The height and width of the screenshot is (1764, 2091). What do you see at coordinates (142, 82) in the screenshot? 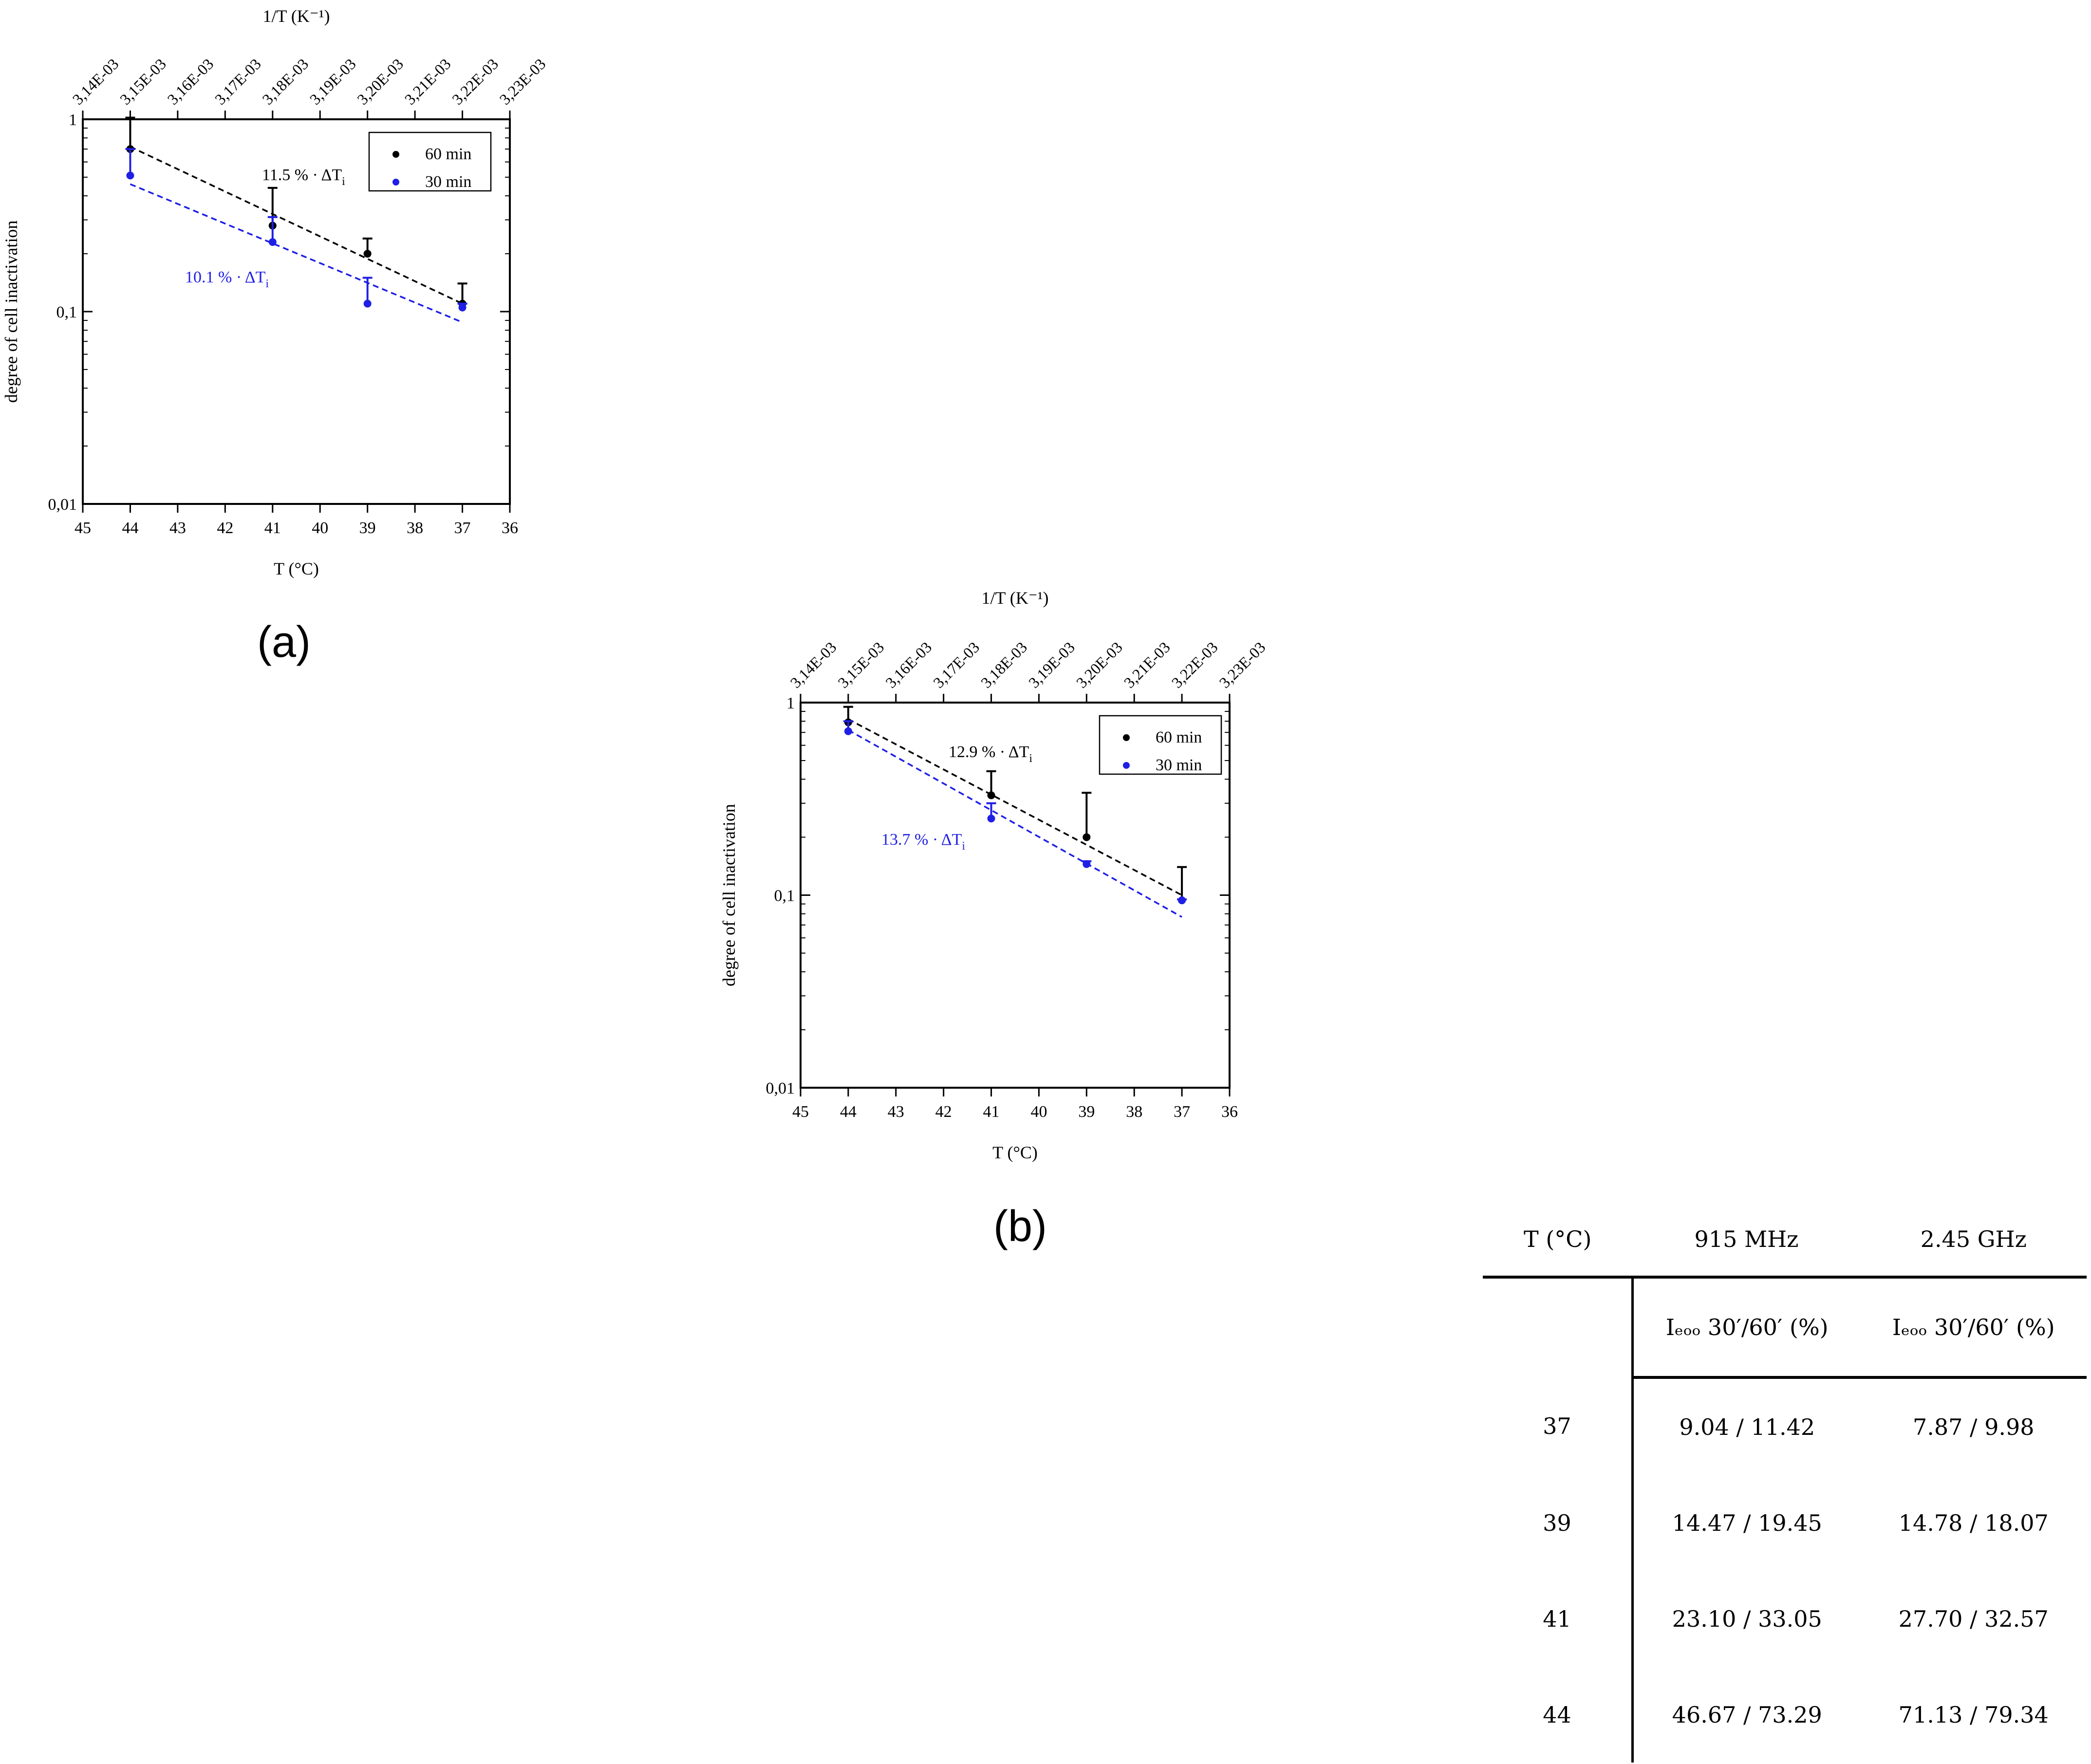
I see `top-tick-label: 3,15E-03` at bounding box center [142, 82].